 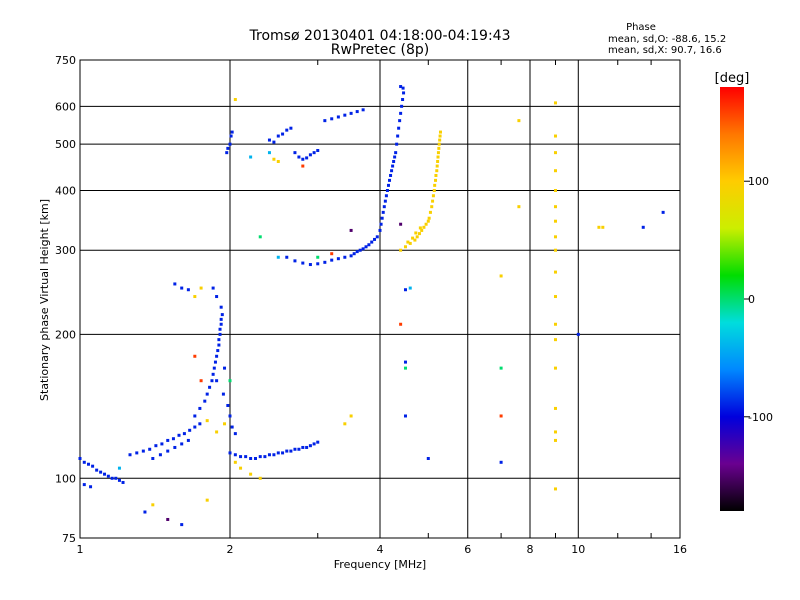 What do you see at coordinates (667, 39) in the screenshot?
I see `stats-o-line: mean, sd,O: -88.6, 15.2` at bounding box center [667, 39].